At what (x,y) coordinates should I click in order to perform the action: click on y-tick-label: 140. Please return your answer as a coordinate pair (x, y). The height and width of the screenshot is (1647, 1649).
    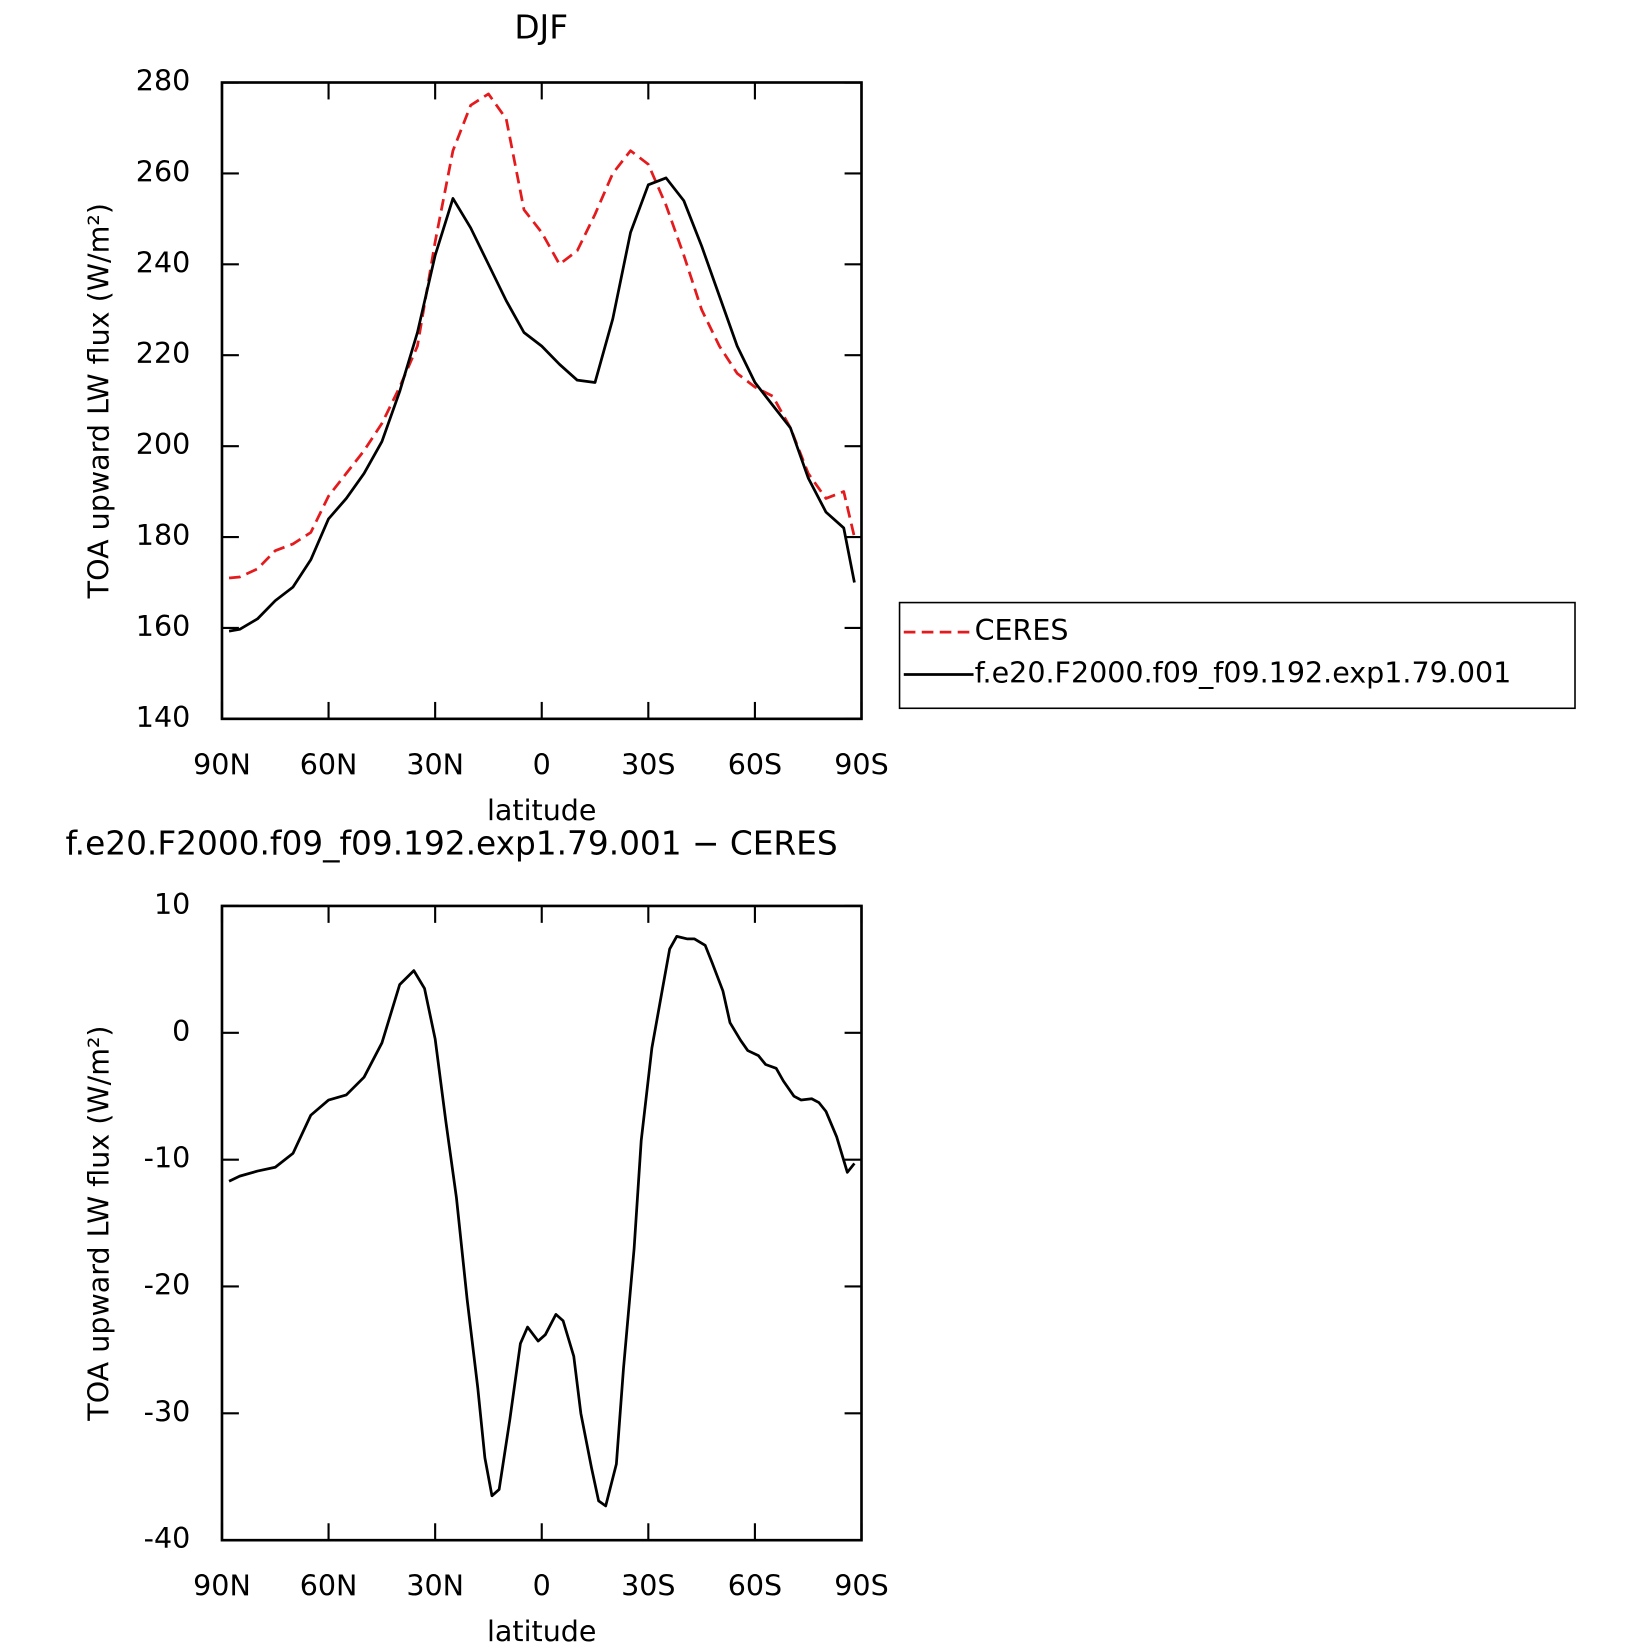
    Looking at the image, I should click on (163, 717).